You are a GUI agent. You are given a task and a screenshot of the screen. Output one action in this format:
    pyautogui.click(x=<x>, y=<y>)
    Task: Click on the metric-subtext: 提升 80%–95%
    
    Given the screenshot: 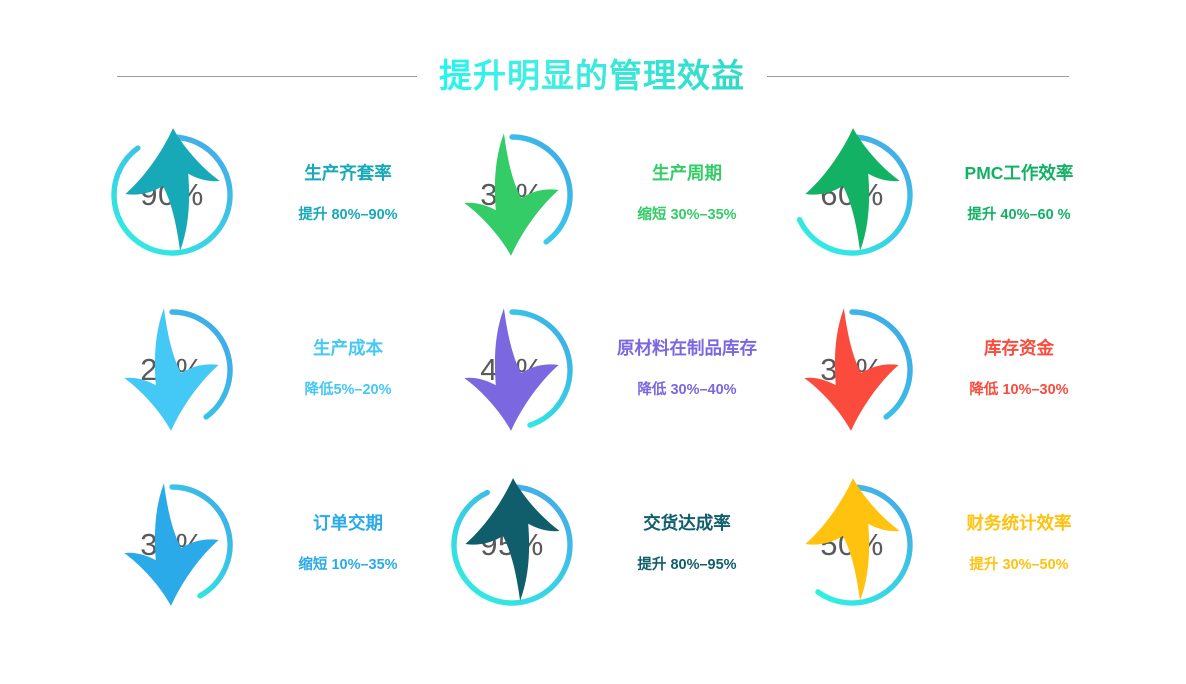 What is the action you would take?
    pyautogui.click(x=687, y=565)
    